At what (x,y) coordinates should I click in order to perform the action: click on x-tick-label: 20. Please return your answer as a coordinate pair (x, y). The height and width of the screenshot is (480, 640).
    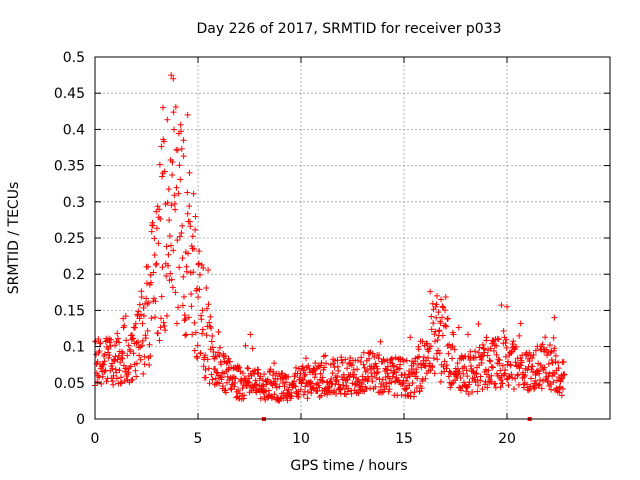
    Looking at the image, I should click on (507, 439).